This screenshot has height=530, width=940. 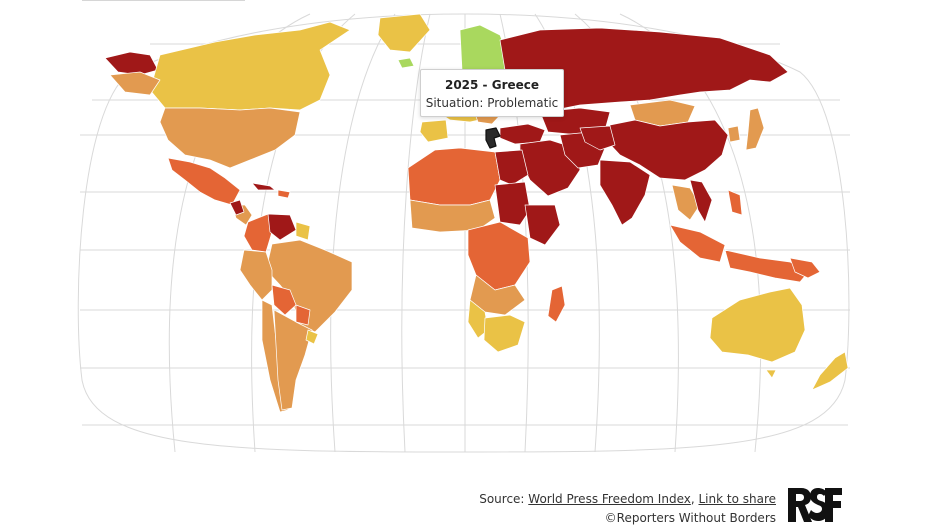 What do you see at coordinates (805, 268) in the screenshot?
I see `country-png` at bounding box center [805, 268].